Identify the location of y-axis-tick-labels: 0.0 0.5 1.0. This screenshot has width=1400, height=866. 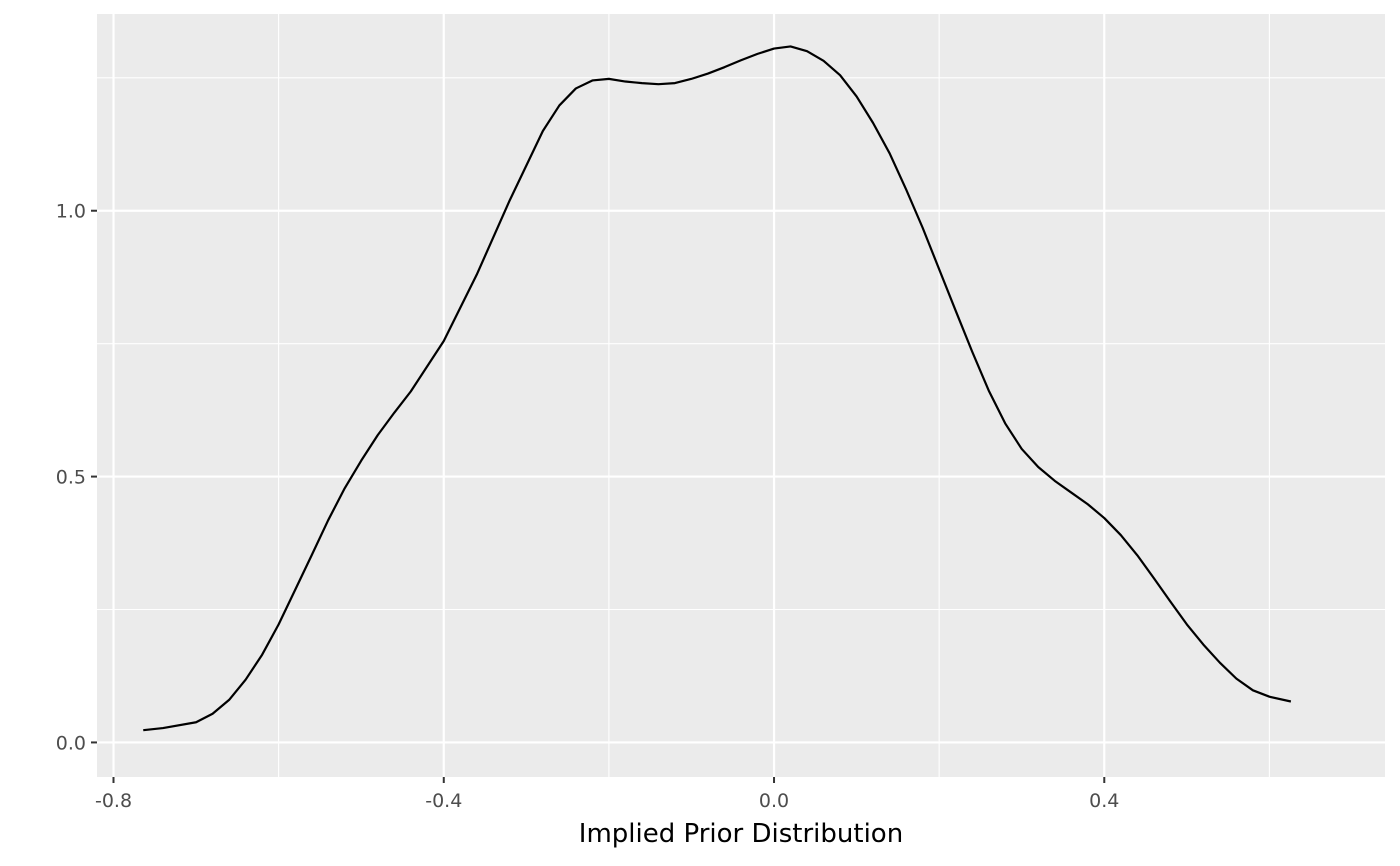
(71, 478).